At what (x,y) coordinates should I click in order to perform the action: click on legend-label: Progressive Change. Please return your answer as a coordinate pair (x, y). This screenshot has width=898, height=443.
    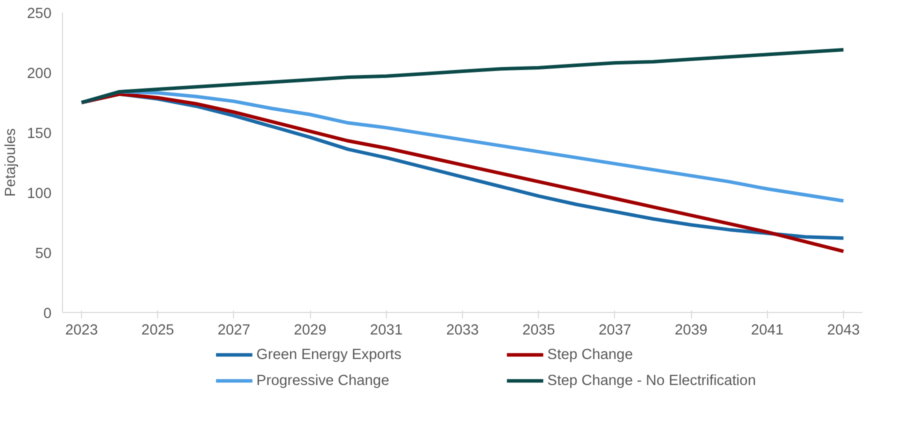
    Looking at the image, I should click on (323, 380).